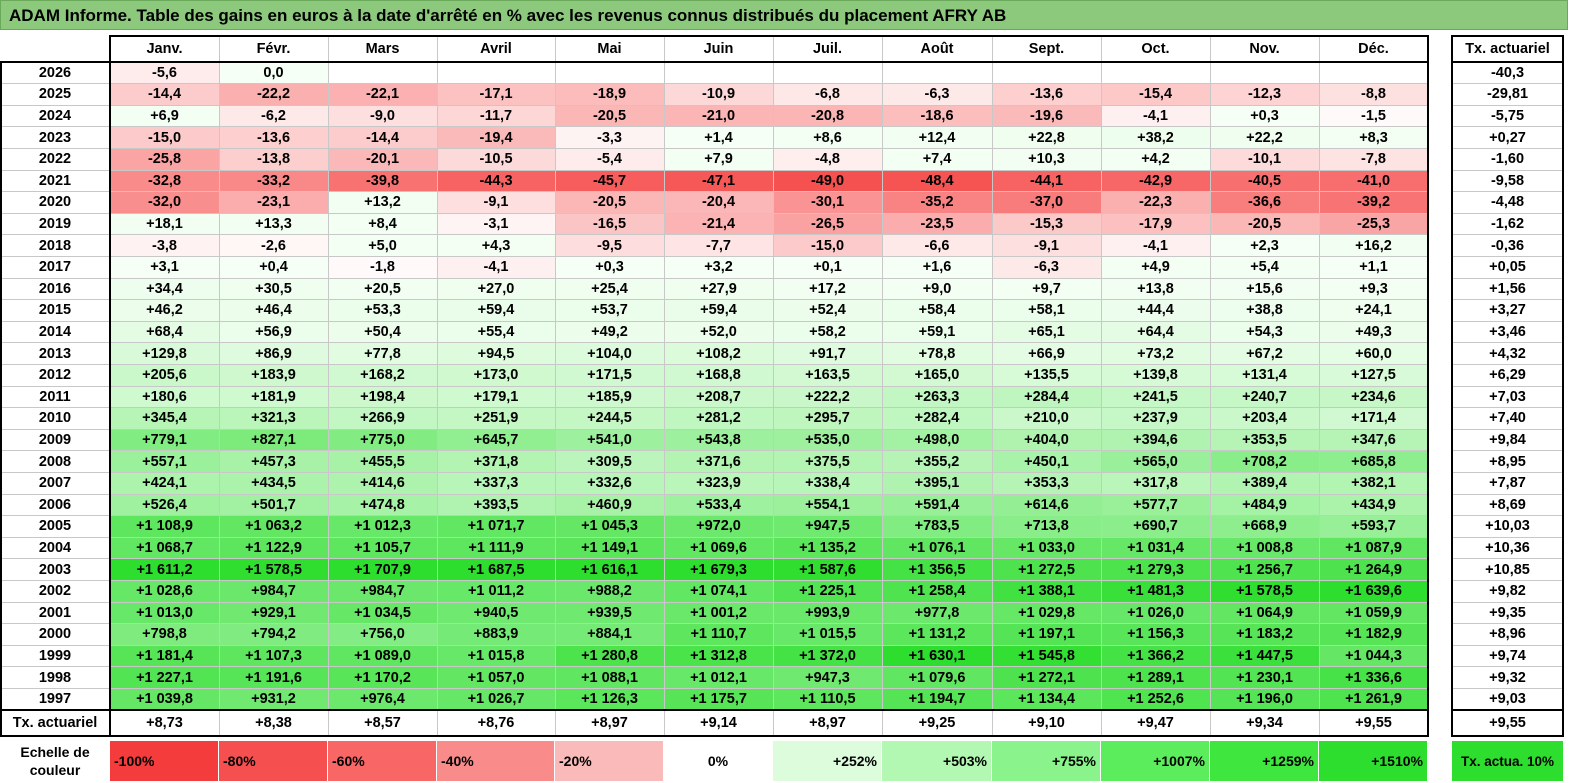 Image resolution: width=1571 pixels, height=783 pixels. I want to click on table-cell: +59,4, so click(496, 310).